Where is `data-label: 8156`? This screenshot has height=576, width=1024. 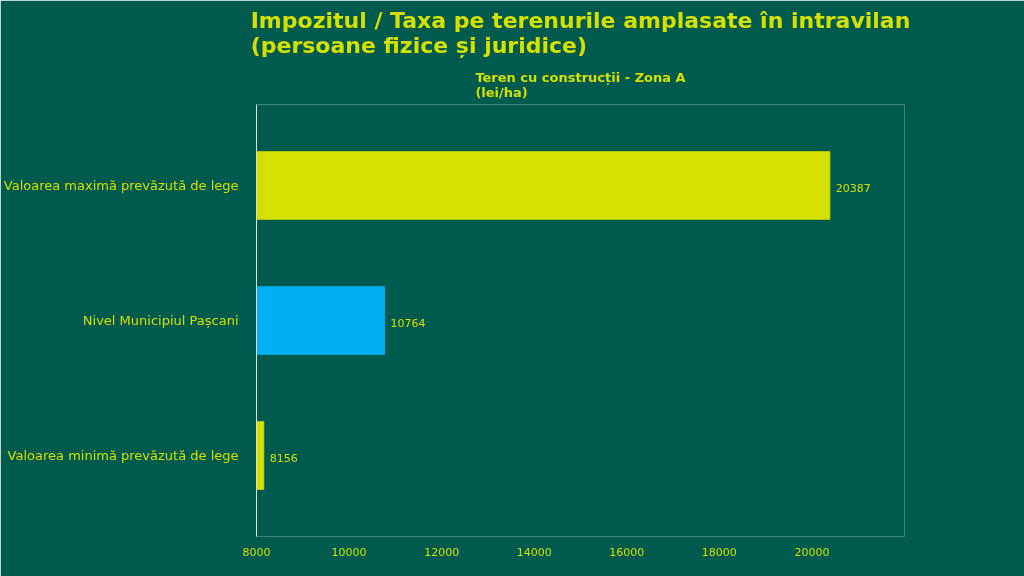 data-label: 8156 is located at coordinates (283, 458).